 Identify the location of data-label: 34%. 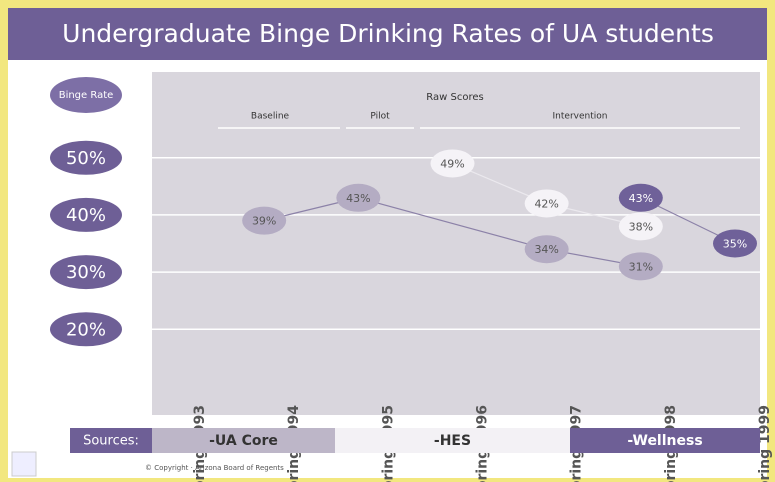
(546, 249).